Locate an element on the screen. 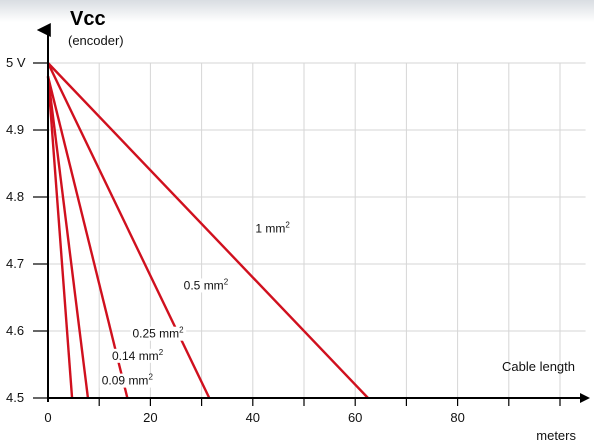 Image resolution: width=594 pixels, height=448 pixels. series-label-text-1: 0.5 mm2 is located at coordinates (206, 284).